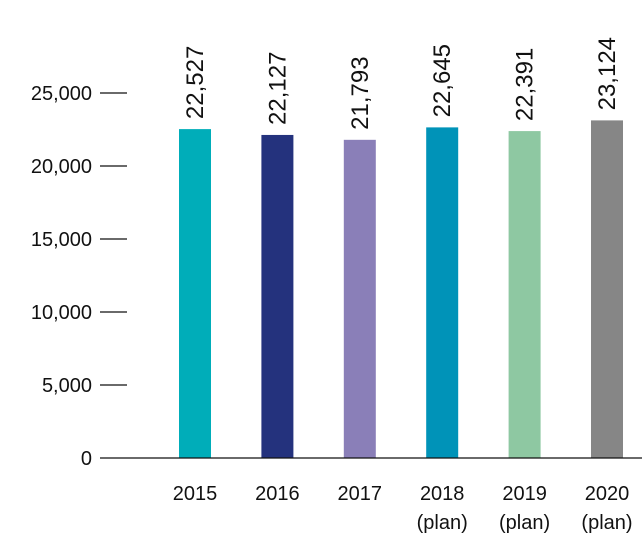  Describe the element at coordinates (67, 386) in the screenshot. I see `y-tick-label: 5,000` at that location.